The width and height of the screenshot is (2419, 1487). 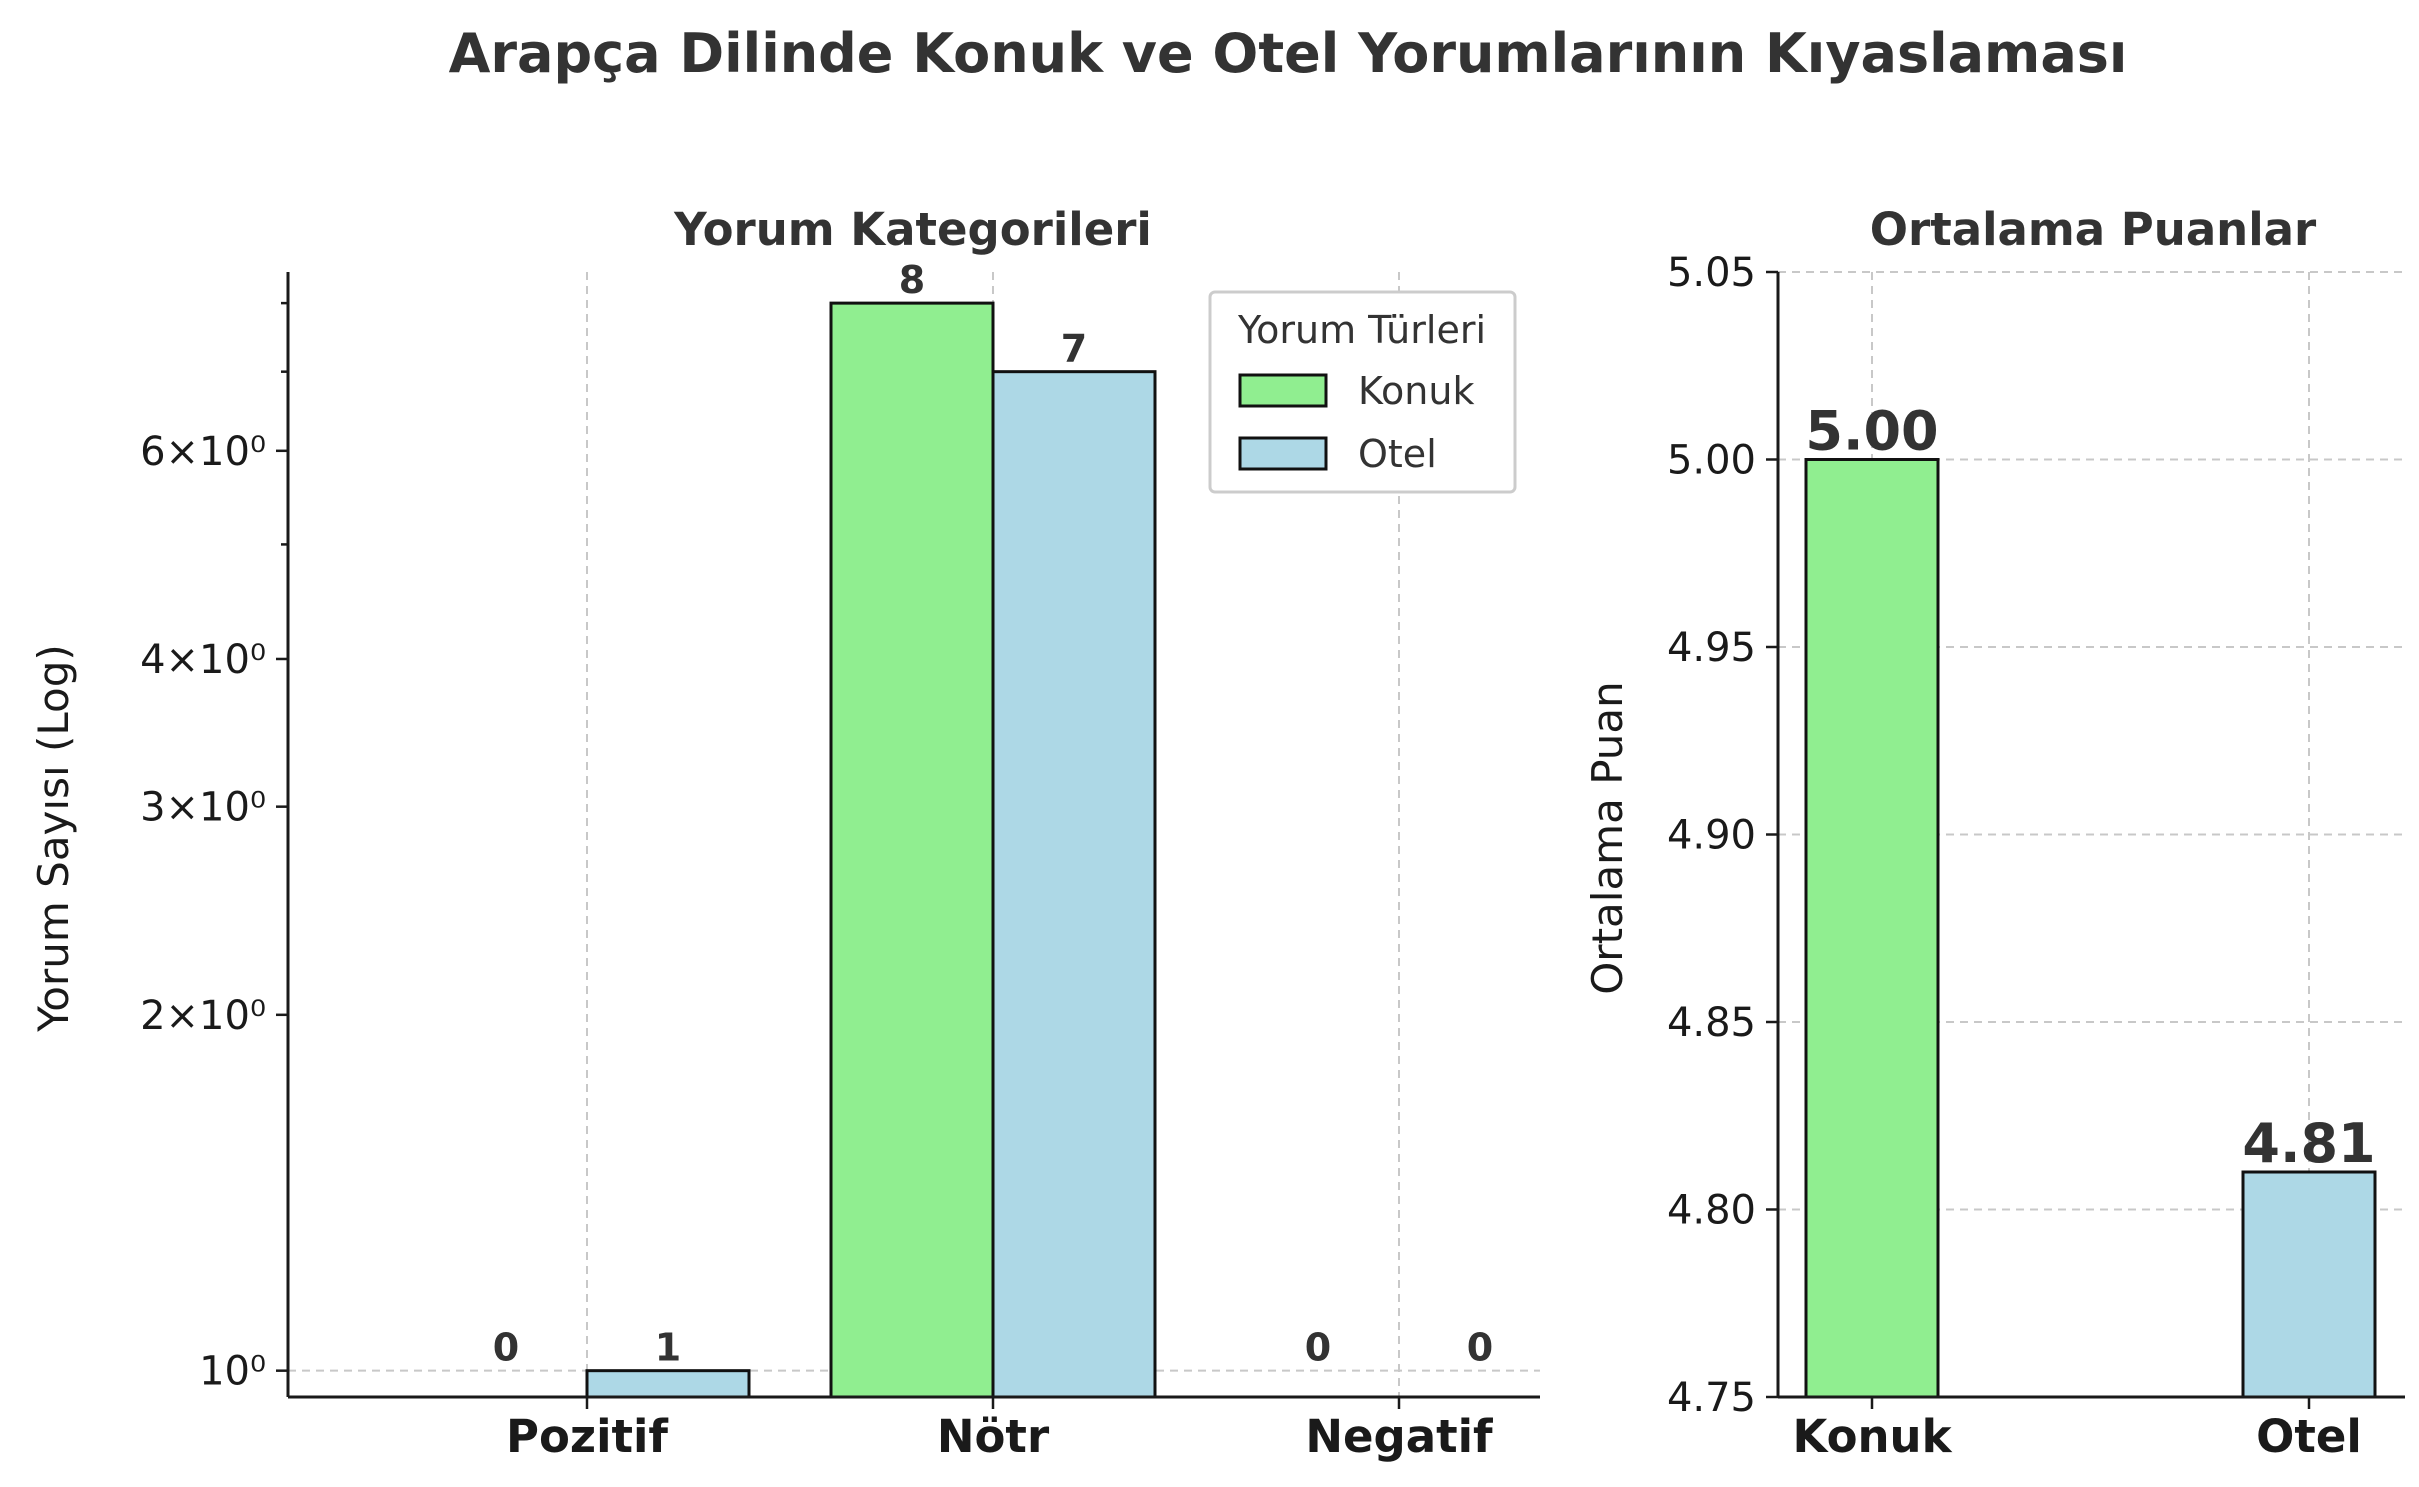 I want to click on legend-title: Yorum Türleri, so click(x=1361, y=330).